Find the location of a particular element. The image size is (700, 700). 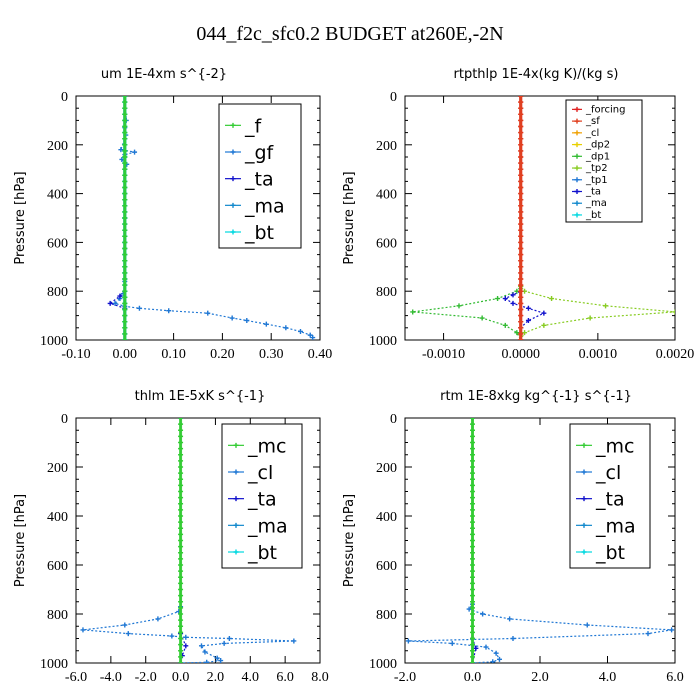

series-line-tp2 is located at coordinates (597, 218).